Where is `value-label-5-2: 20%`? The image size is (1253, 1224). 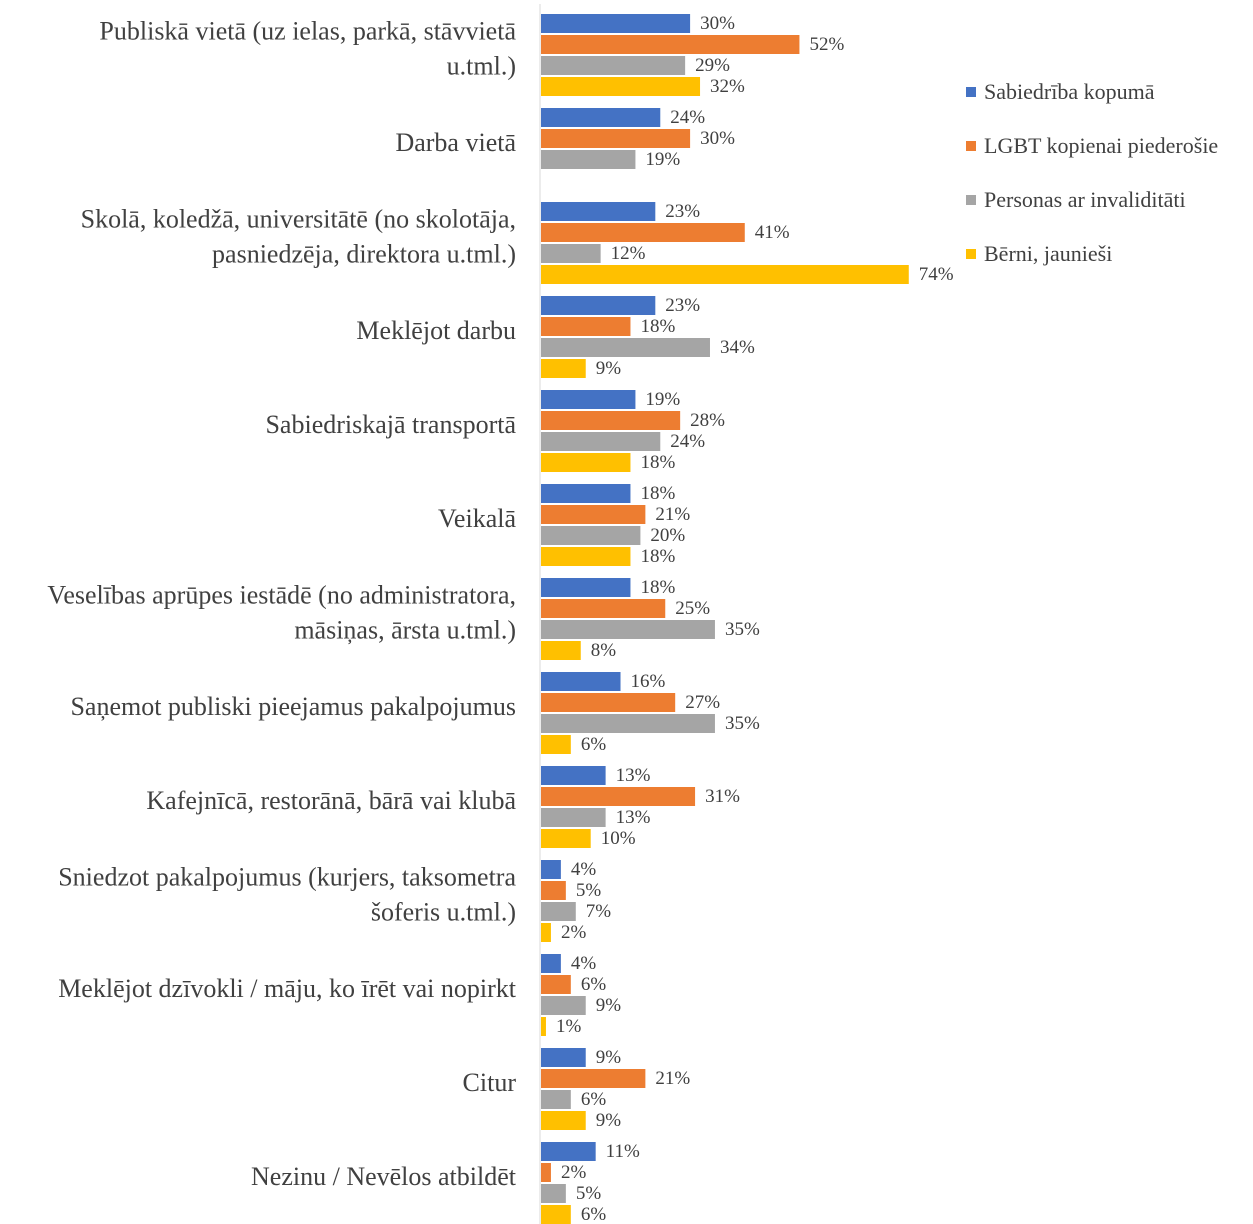
value-label-5-2: 20% is located at coordinates (667, 535).